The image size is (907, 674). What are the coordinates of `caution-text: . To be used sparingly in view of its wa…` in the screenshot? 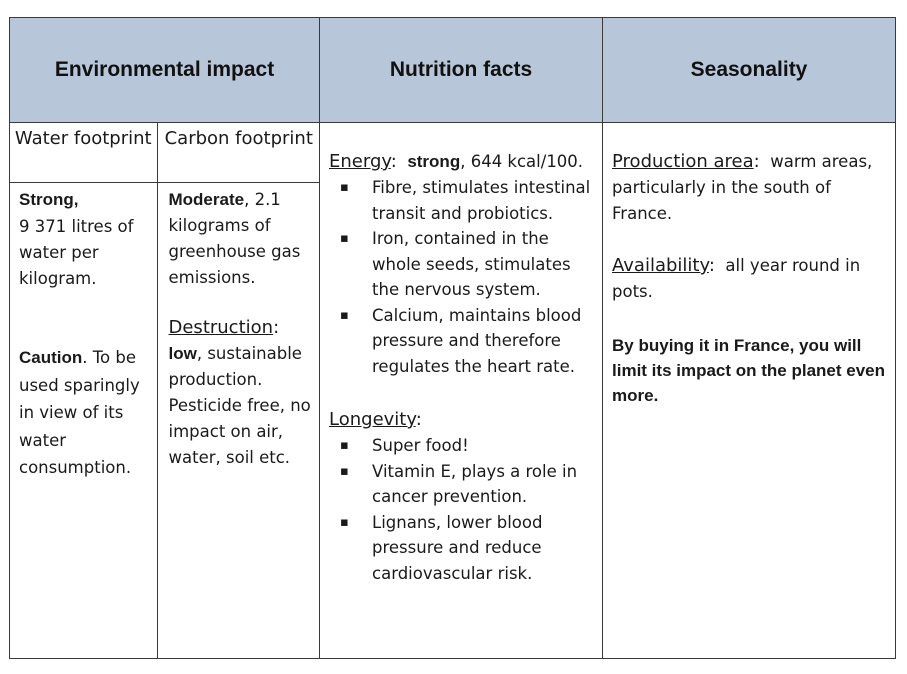 It's located at (79, 412).